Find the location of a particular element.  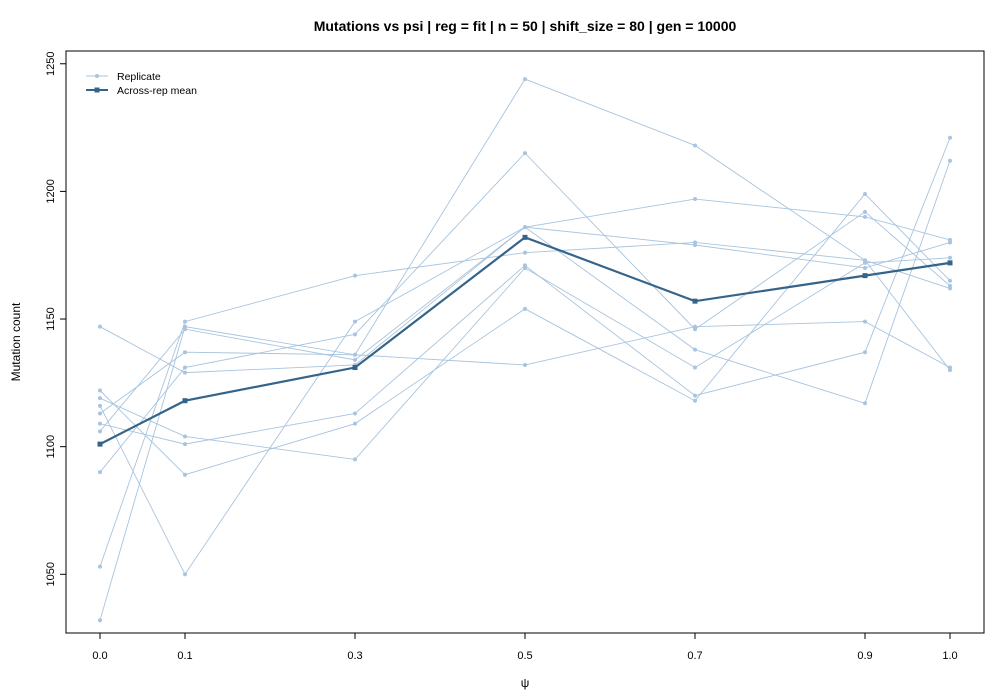

legend-mean-marker is located at coordinates (97, 90).